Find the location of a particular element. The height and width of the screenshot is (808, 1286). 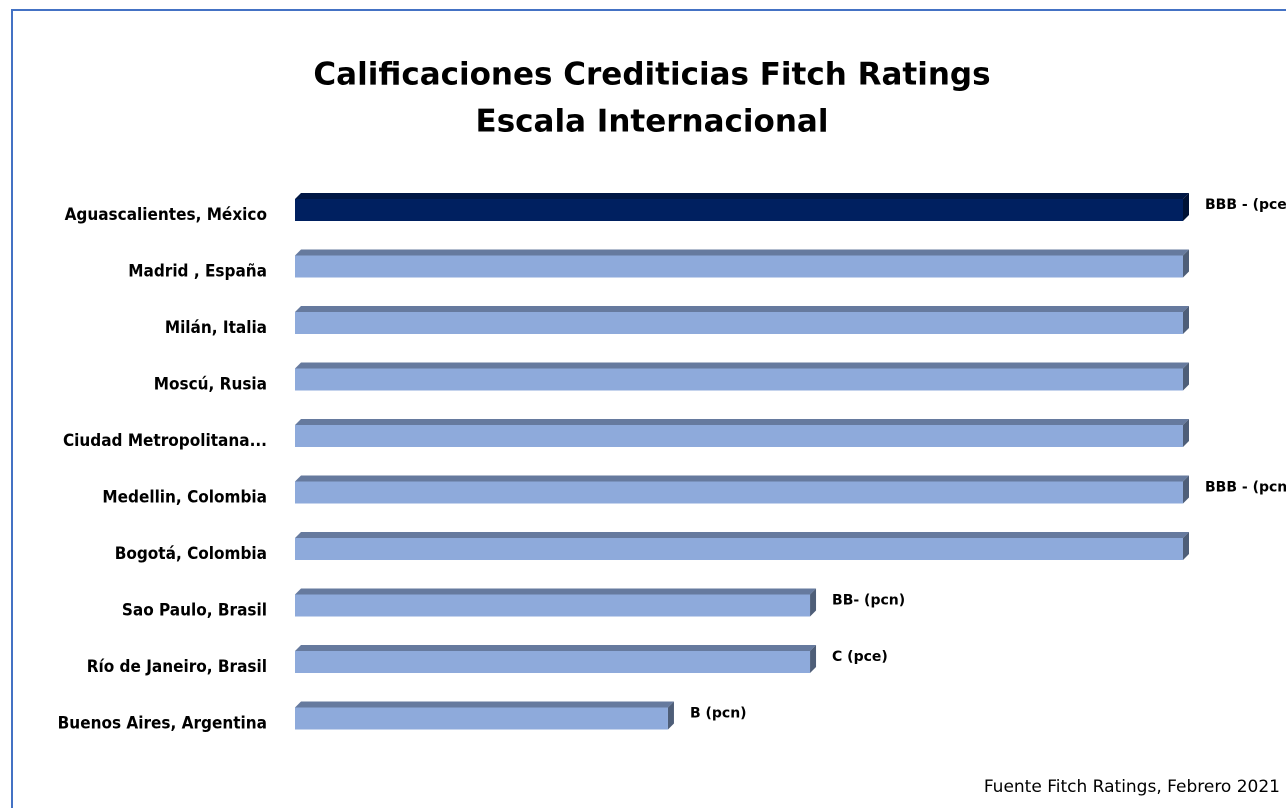

value-label: BBB - (pcn) is located at coordinates (1245, 488).